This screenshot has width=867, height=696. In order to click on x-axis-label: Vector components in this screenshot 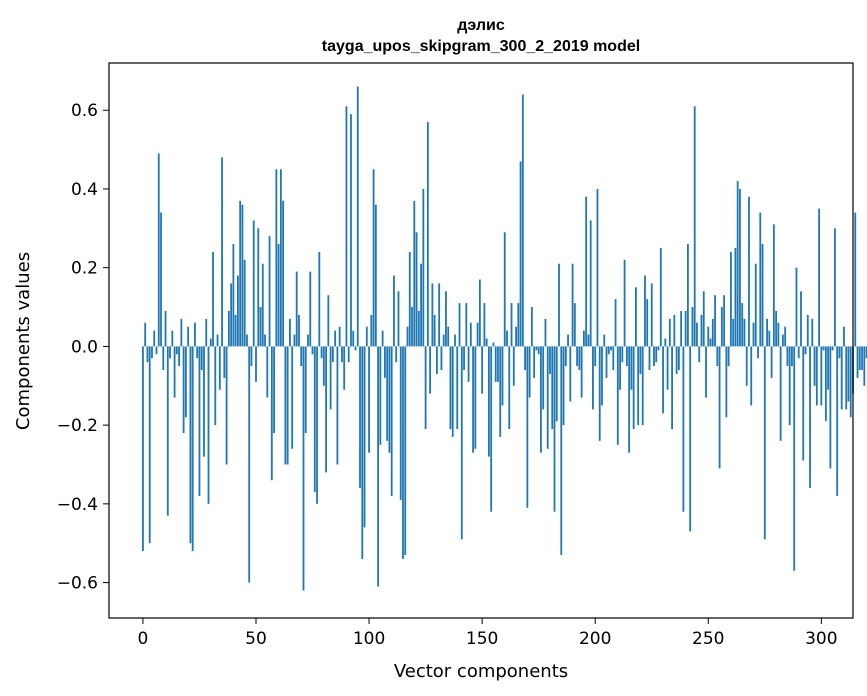, I will do `click(481, 671)`.